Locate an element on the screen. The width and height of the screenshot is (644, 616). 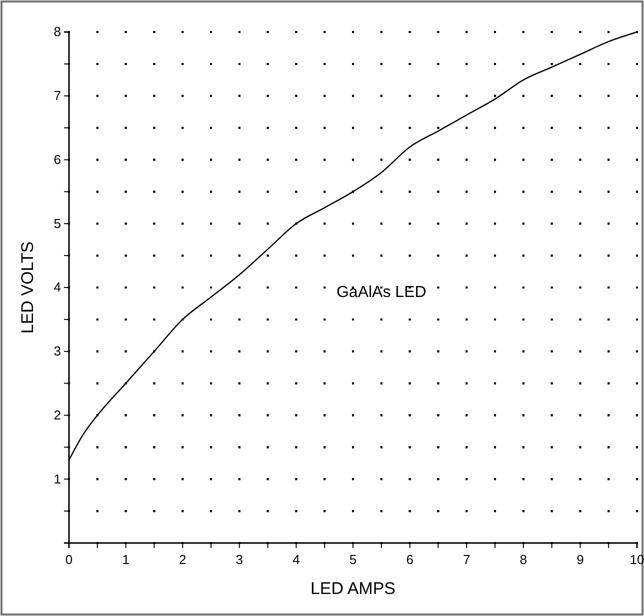
x-tick-label: 7 is located at coordinates (466, 559).